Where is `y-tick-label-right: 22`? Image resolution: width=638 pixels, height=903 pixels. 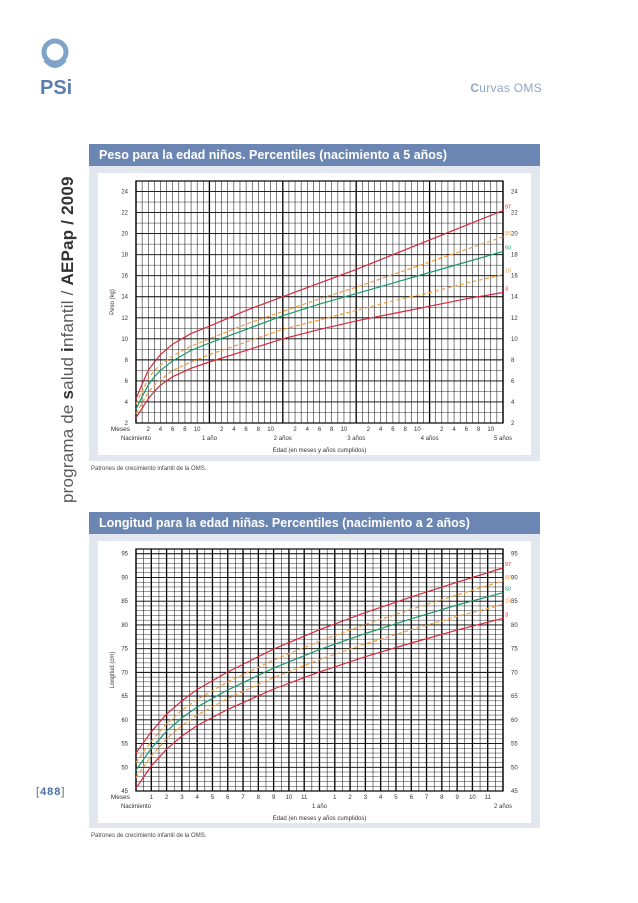 y-tick-label-right: 22 is located at coordinates (514, 214).